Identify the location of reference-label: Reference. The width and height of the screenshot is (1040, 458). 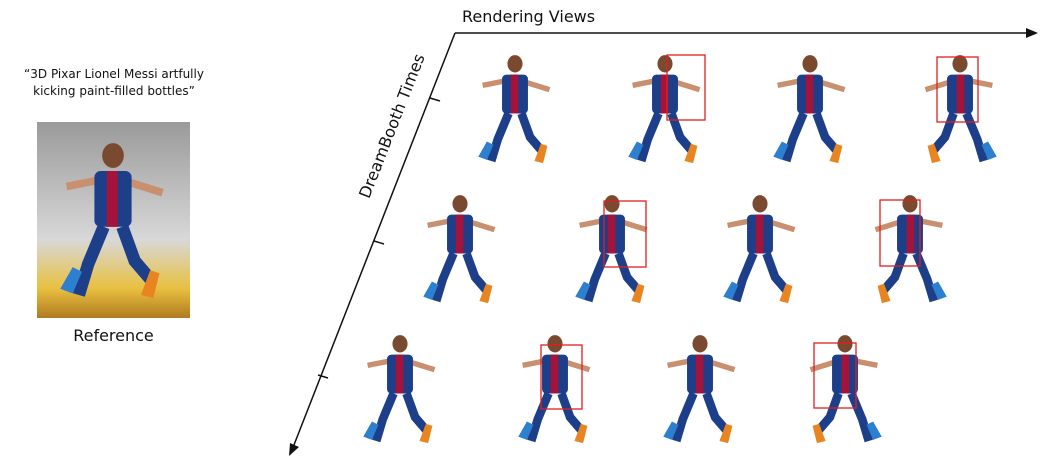
(113, 335).